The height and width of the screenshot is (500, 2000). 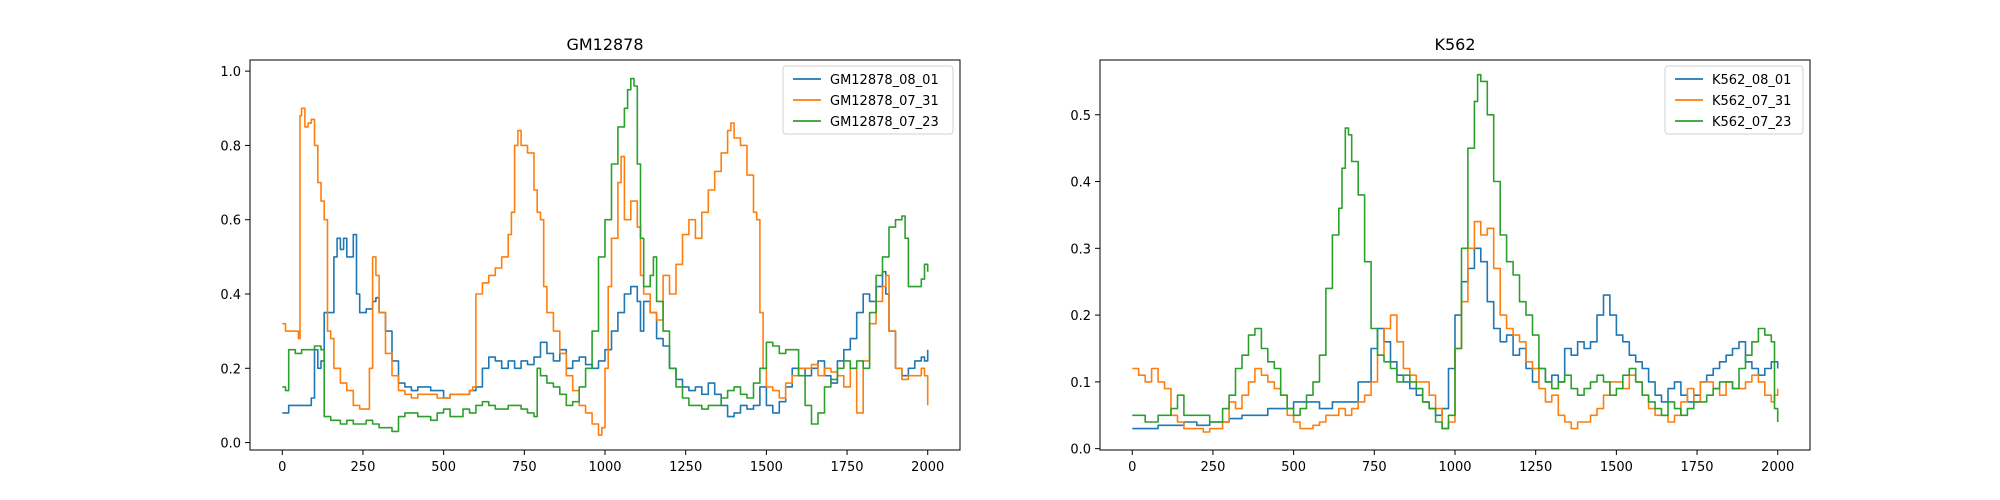 What do you see at coordinates (230, 221) in the screenshot?
I see `y-tick-label: 0.6` at bounding box center [230, 221].